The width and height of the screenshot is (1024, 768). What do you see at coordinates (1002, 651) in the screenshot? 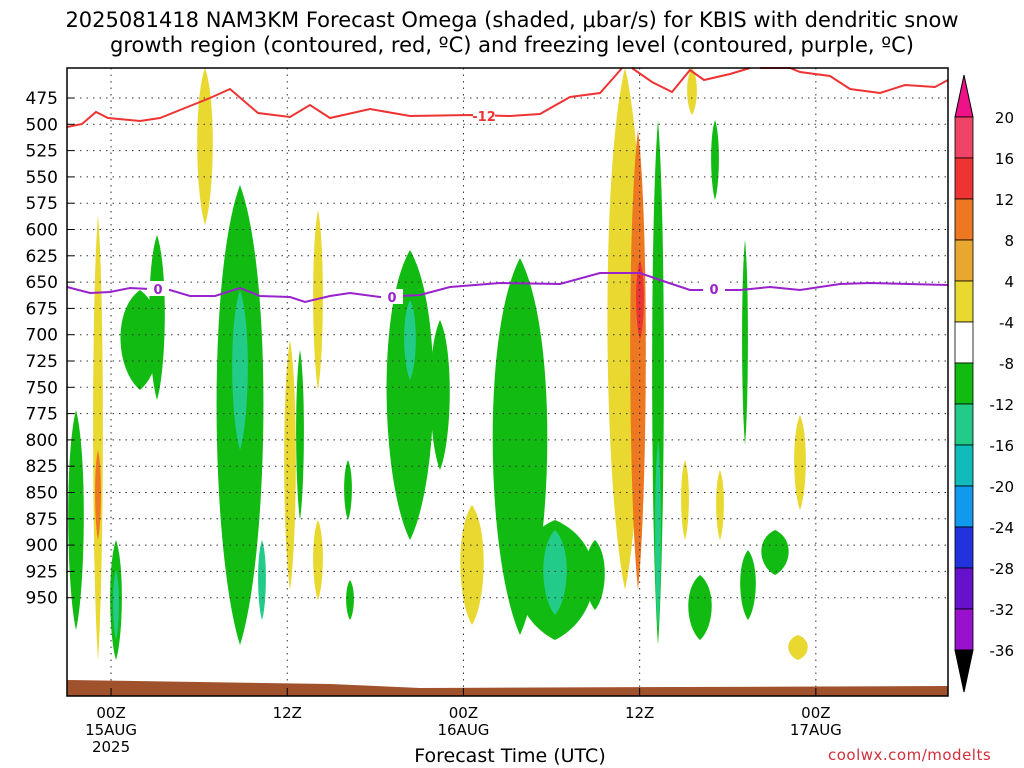
I see `colorbar-label: -36` at bounding box center [1002, 651].